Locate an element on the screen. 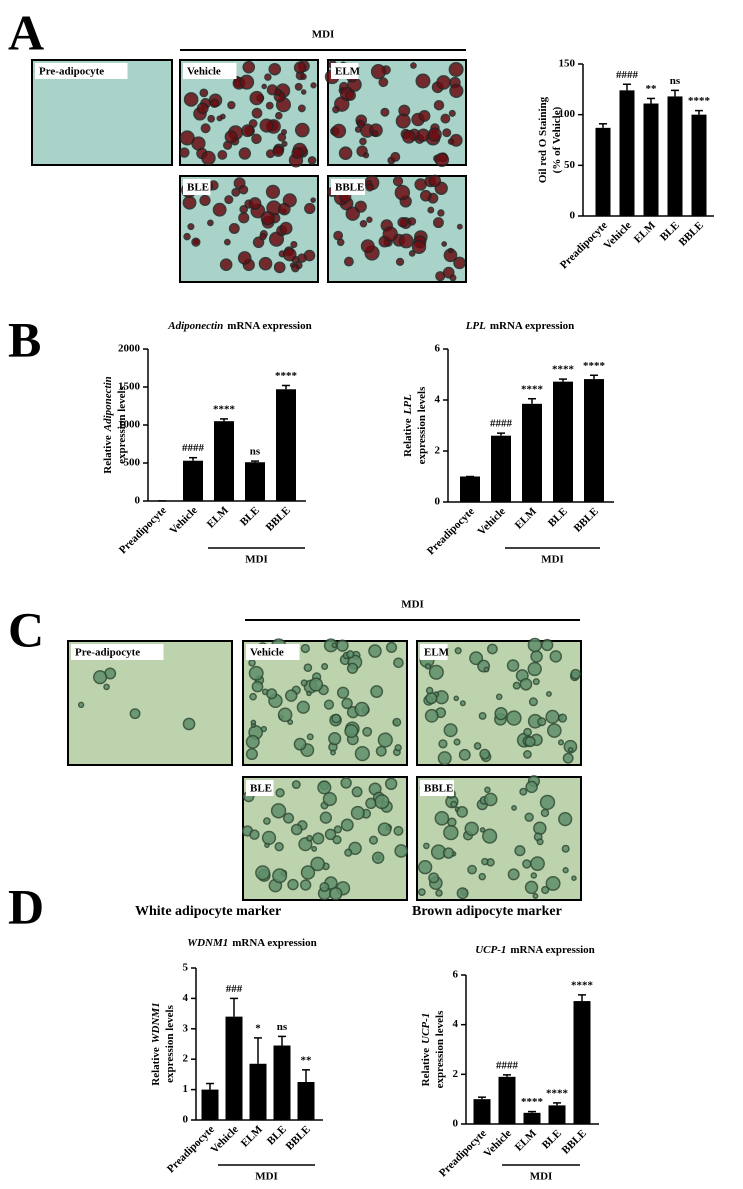 The width and height of the screenshot is (743, 1189). y-tick-label: 6 is located at coordinates (456, 975).